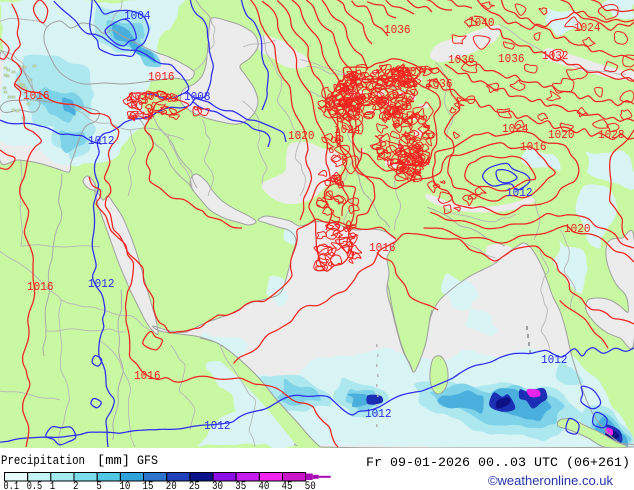  Describe the element at coordinates (43, 461) in the screenshot. I see `svg-text: Precipitation` at that location.